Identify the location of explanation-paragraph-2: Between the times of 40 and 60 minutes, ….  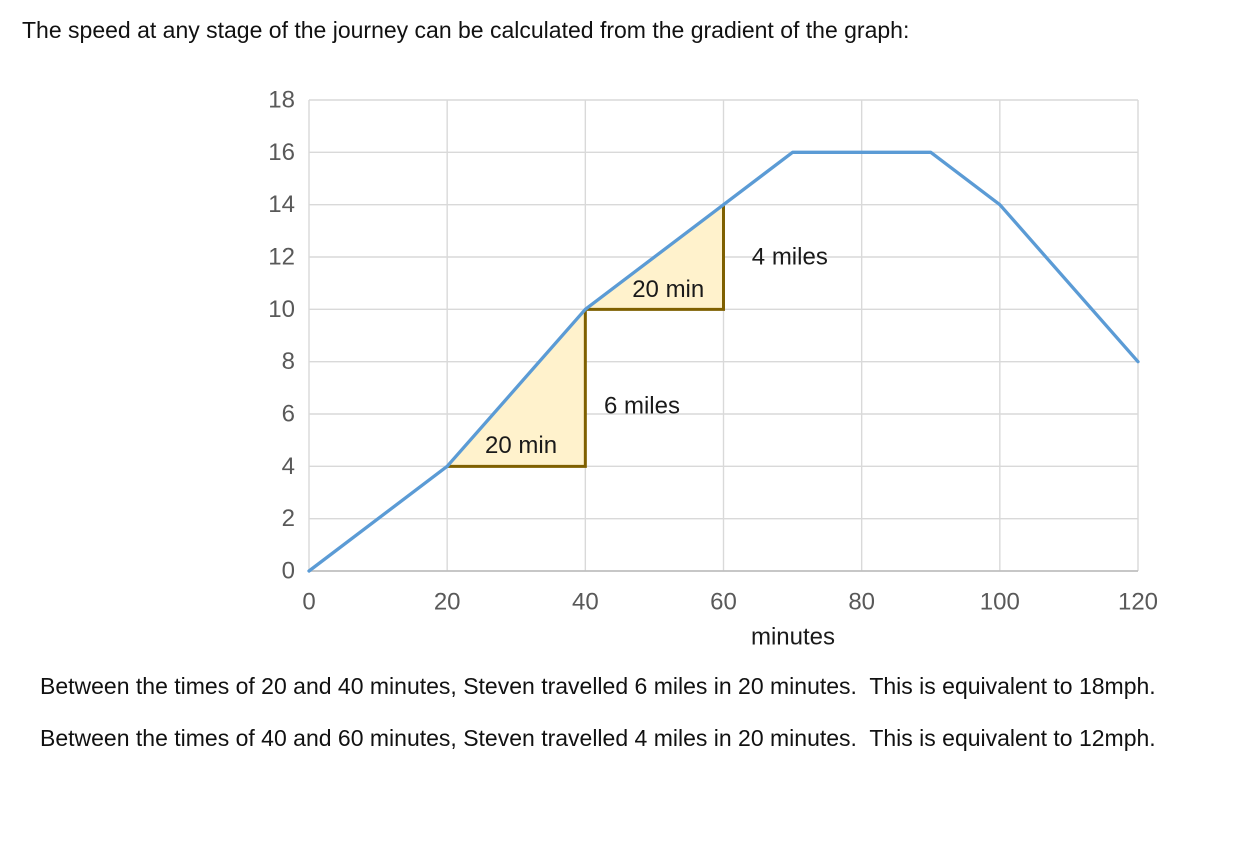
(598, 738).